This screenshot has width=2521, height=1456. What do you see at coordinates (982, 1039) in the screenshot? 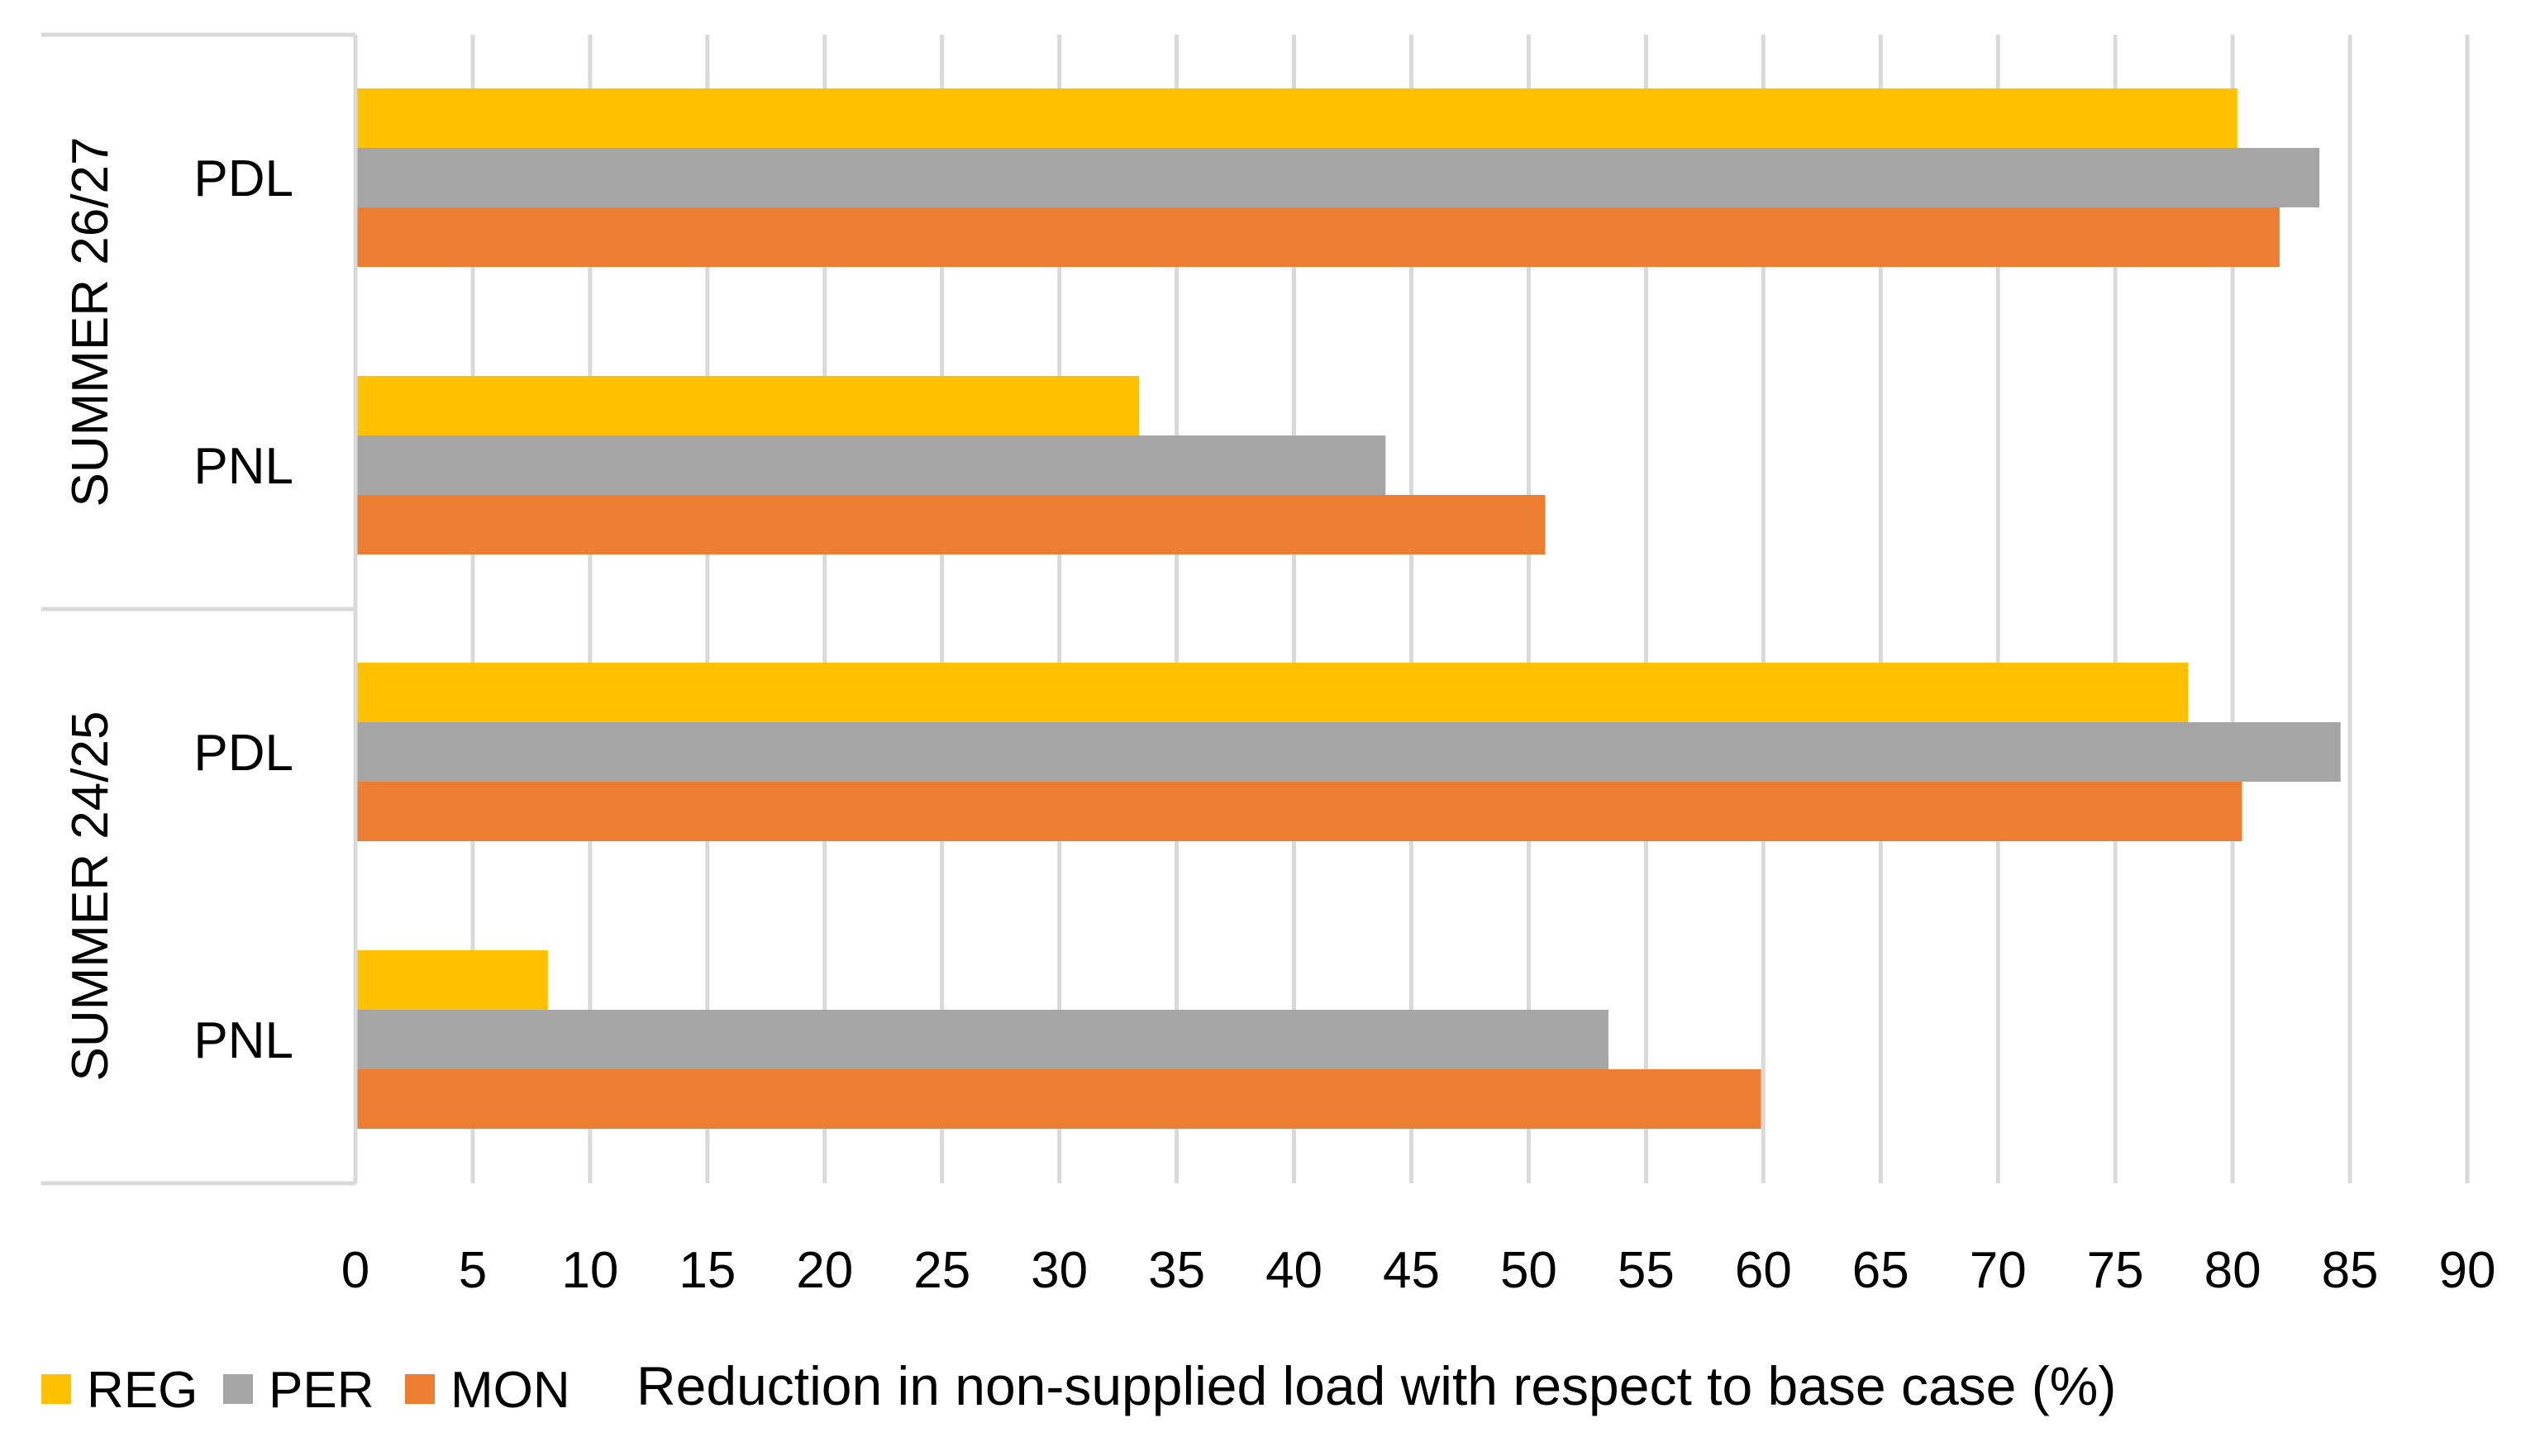
I see `bar-per-1-pnl` at bounding box center [982, 1039].